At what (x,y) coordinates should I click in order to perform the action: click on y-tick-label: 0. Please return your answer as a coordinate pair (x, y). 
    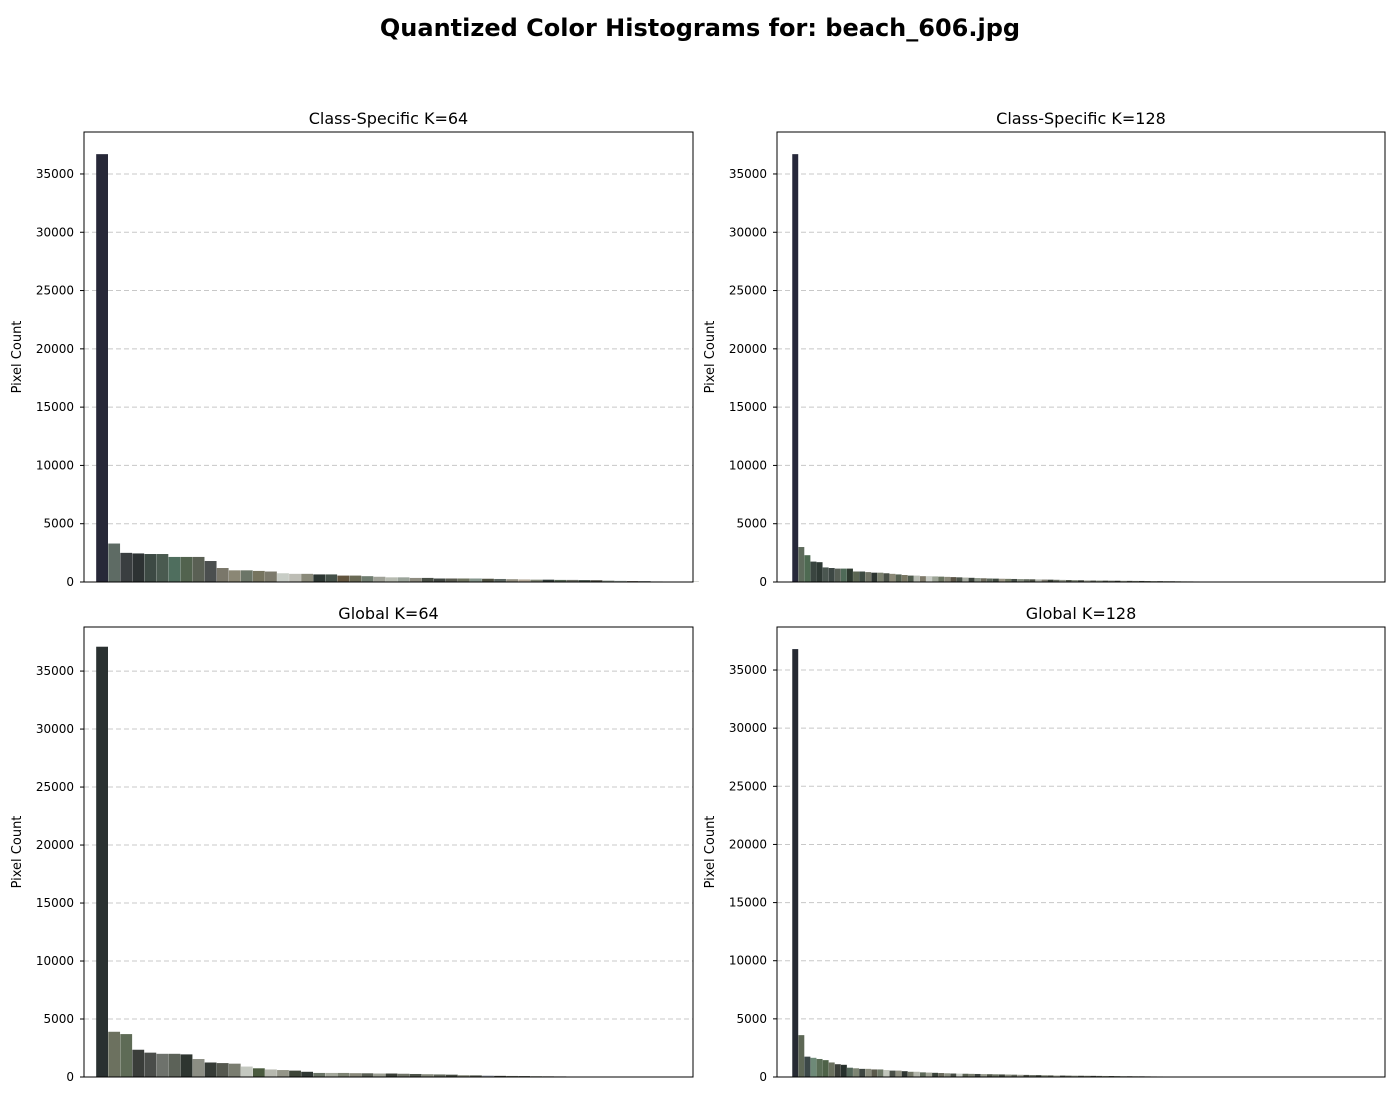
    Looking at the image, I should click on (70, 582).